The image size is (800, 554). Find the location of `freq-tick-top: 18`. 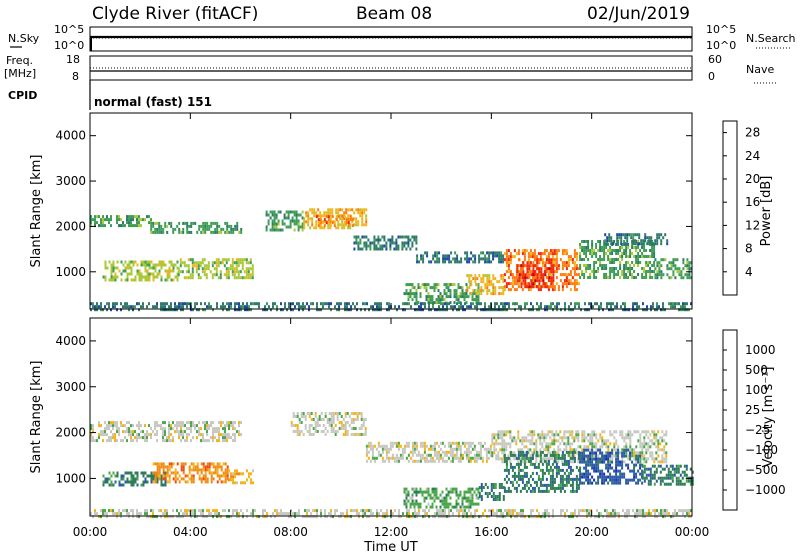

freq-tick-top: 18 is located at coordinates (73, 59).